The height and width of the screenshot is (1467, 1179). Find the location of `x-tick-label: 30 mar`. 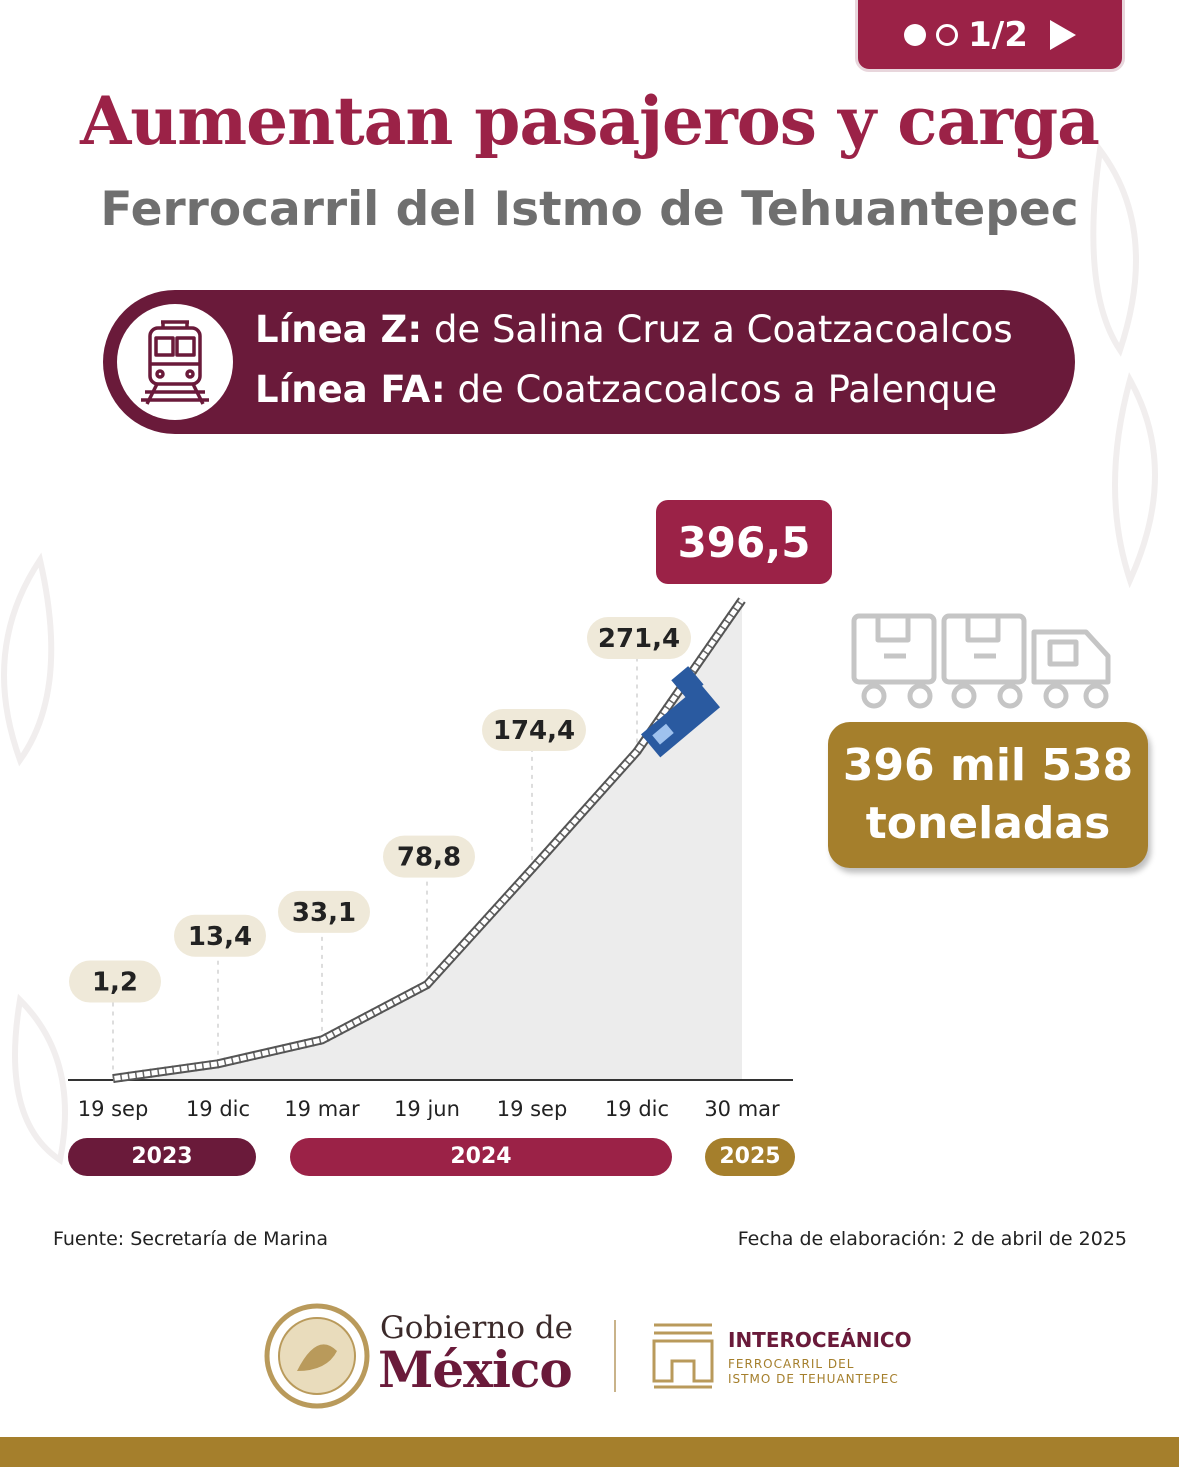

x-tick-label: 30 mar is located at coordinates (742, 1108).